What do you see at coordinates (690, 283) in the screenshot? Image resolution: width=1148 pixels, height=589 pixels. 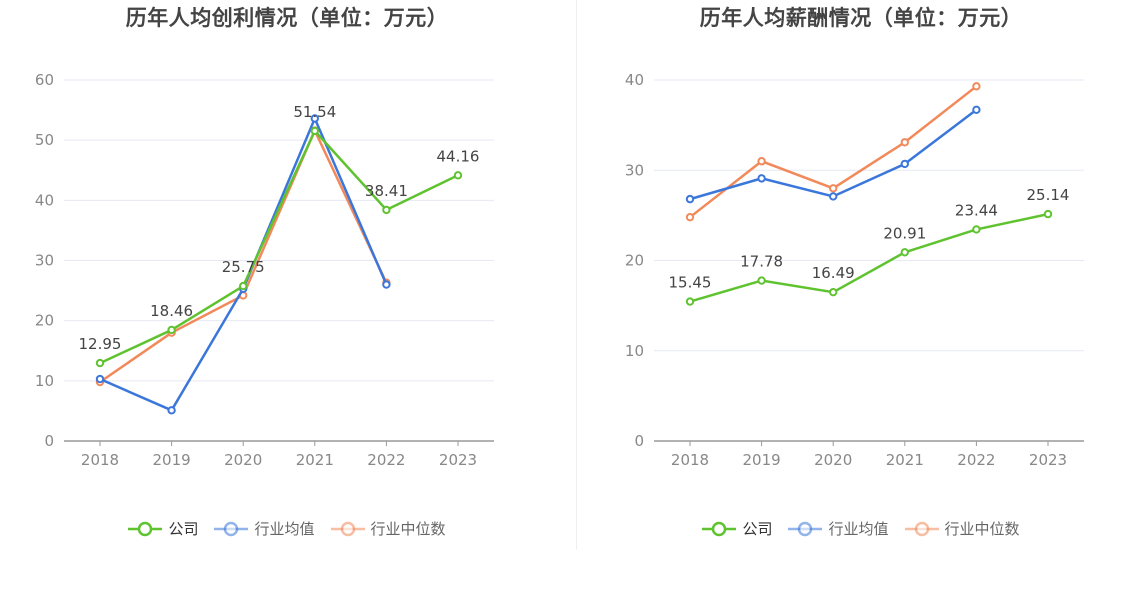 I see `data-label: 15.45` at bounding box center [690, 283].